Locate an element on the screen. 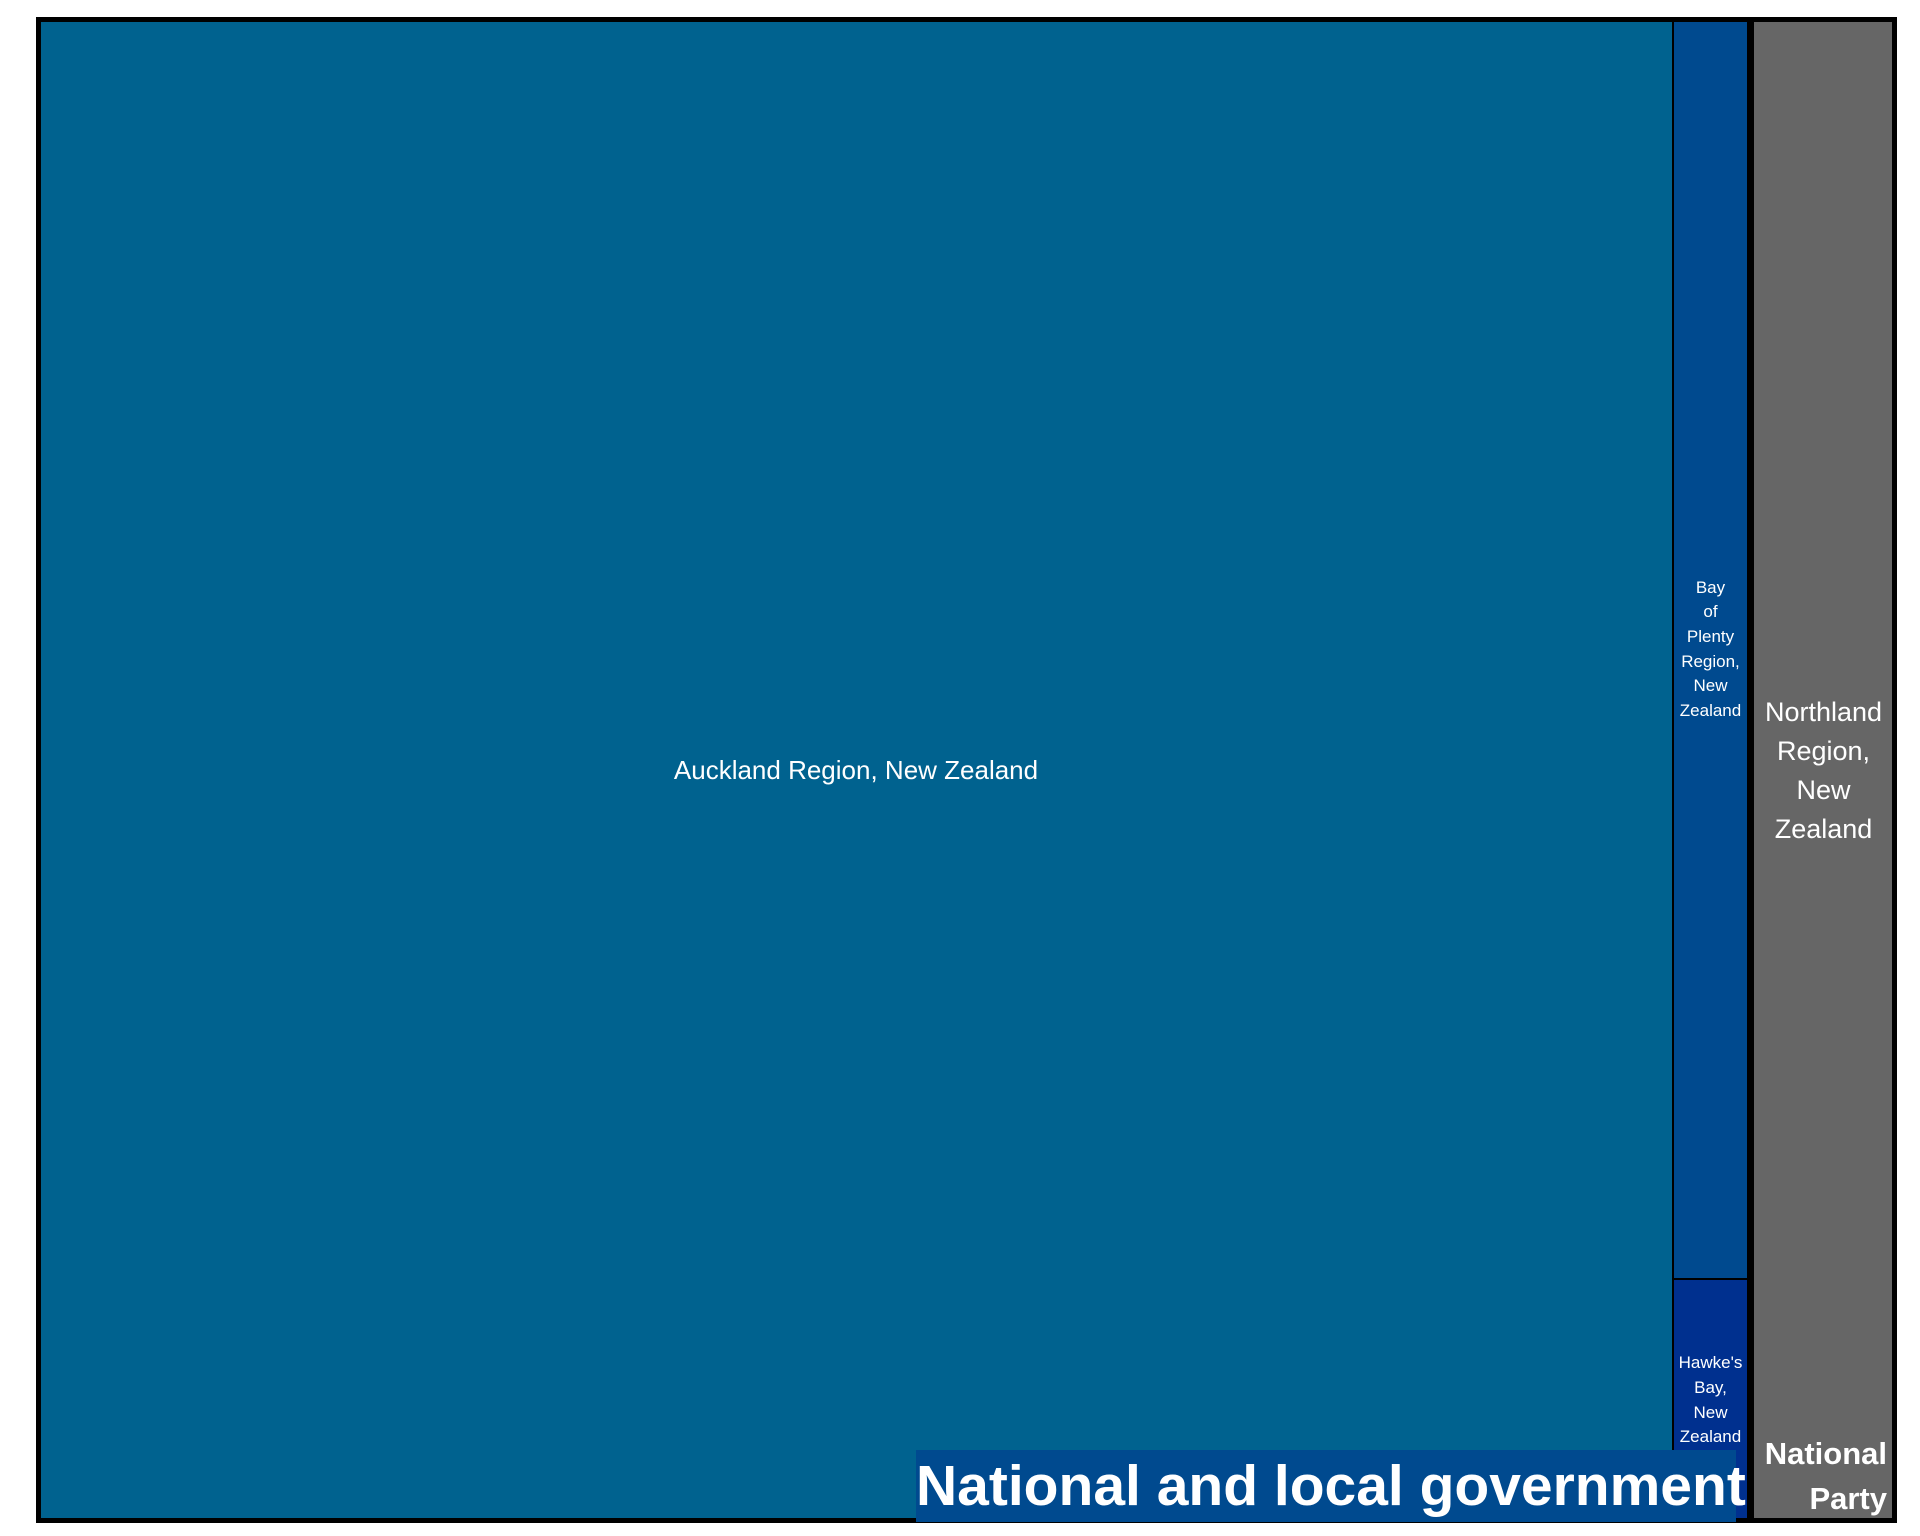 The height and width of the screenshot is (1536, 1920). tile-northland-region-new-zealand: Northland Region, New Zealand is located at coordinates (1823, 771).